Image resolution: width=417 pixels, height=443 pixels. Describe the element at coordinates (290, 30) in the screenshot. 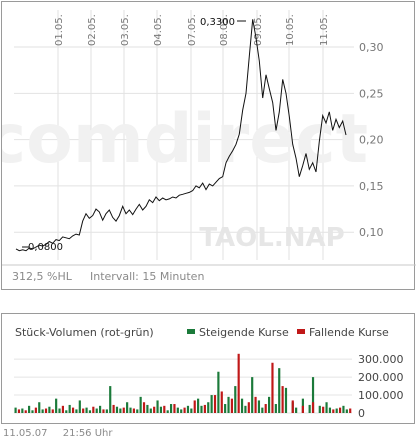

I see `x-tick-label: 10.05.` at that location.